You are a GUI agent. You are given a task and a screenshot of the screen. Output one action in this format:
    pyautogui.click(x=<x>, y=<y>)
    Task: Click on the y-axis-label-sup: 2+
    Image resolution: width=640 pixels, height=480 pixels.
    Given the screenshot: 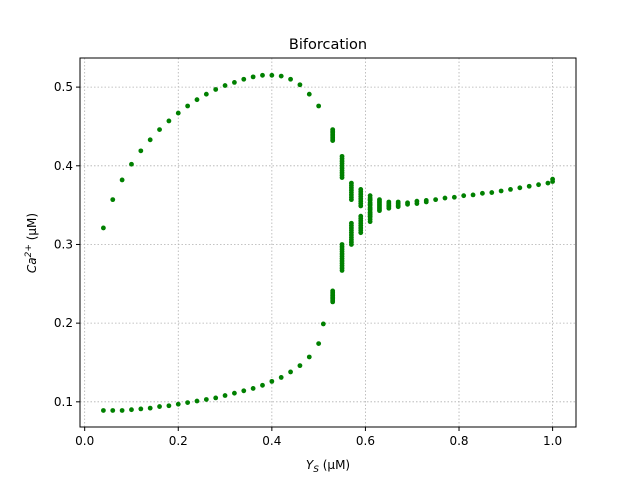 What is the action you would take?
    pyautogui.click(x=29, y=250)
    